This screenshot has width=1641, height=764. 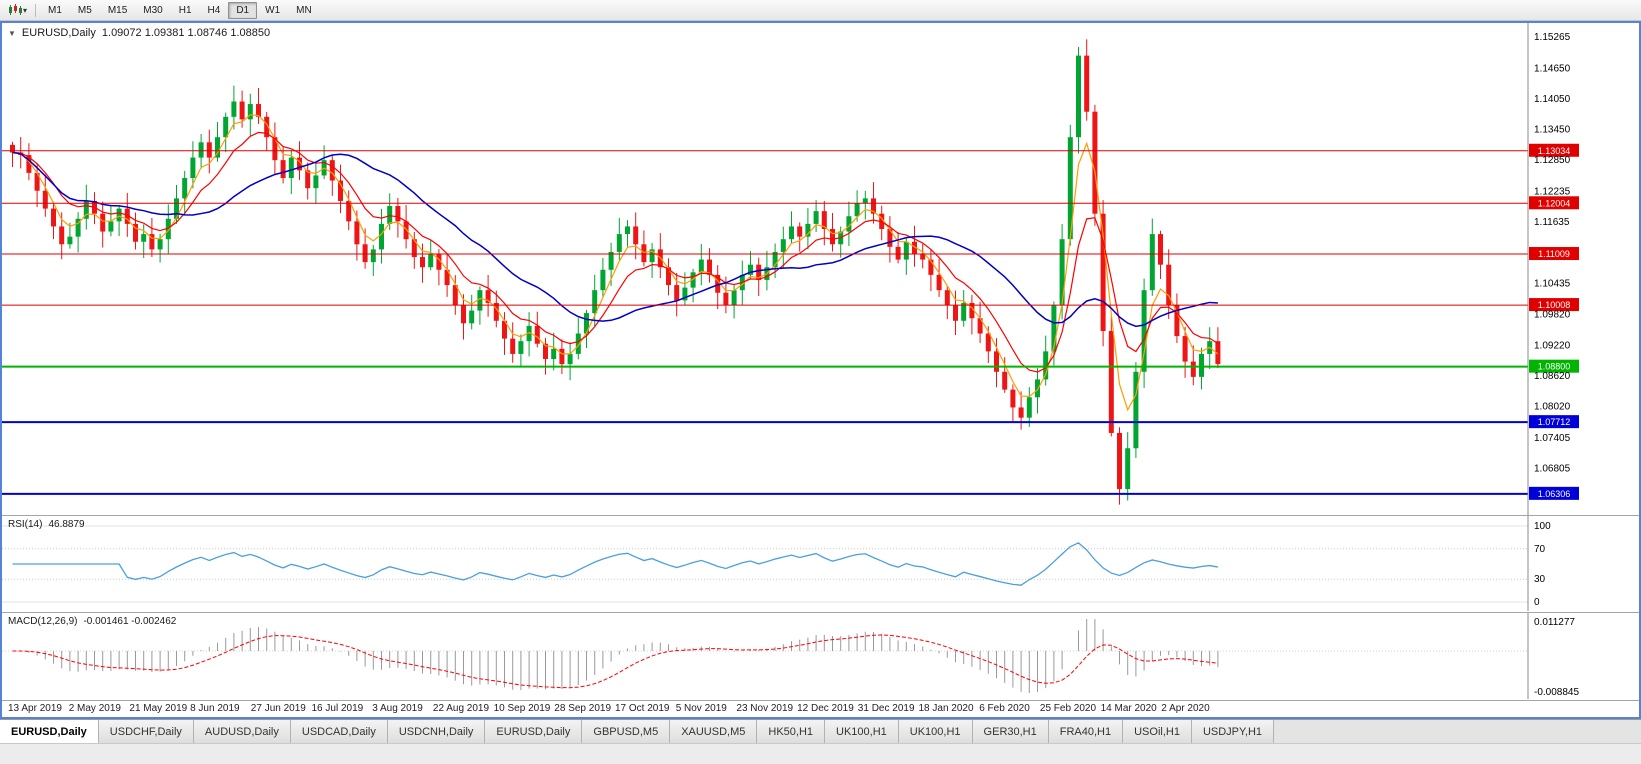 I want to click on date-label: 3 Aug 2019, so click(x=397, y=708).